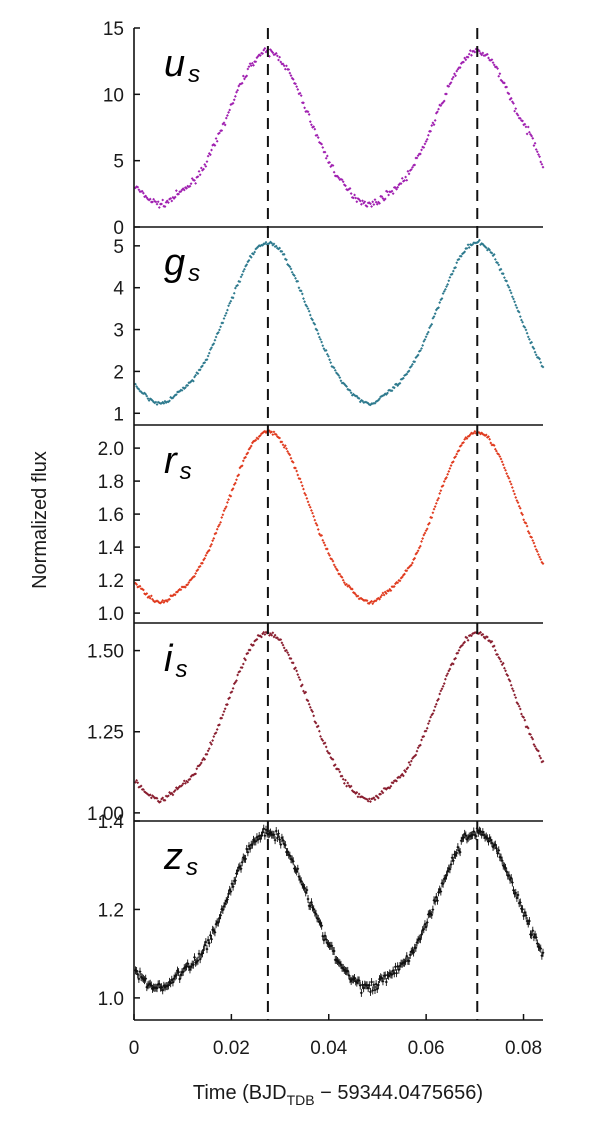 The width and height of the screenshot is (600, 1137). Describe the element at coordinates (174, 64) in the screenshot. I see `band-letter: u` at that location.